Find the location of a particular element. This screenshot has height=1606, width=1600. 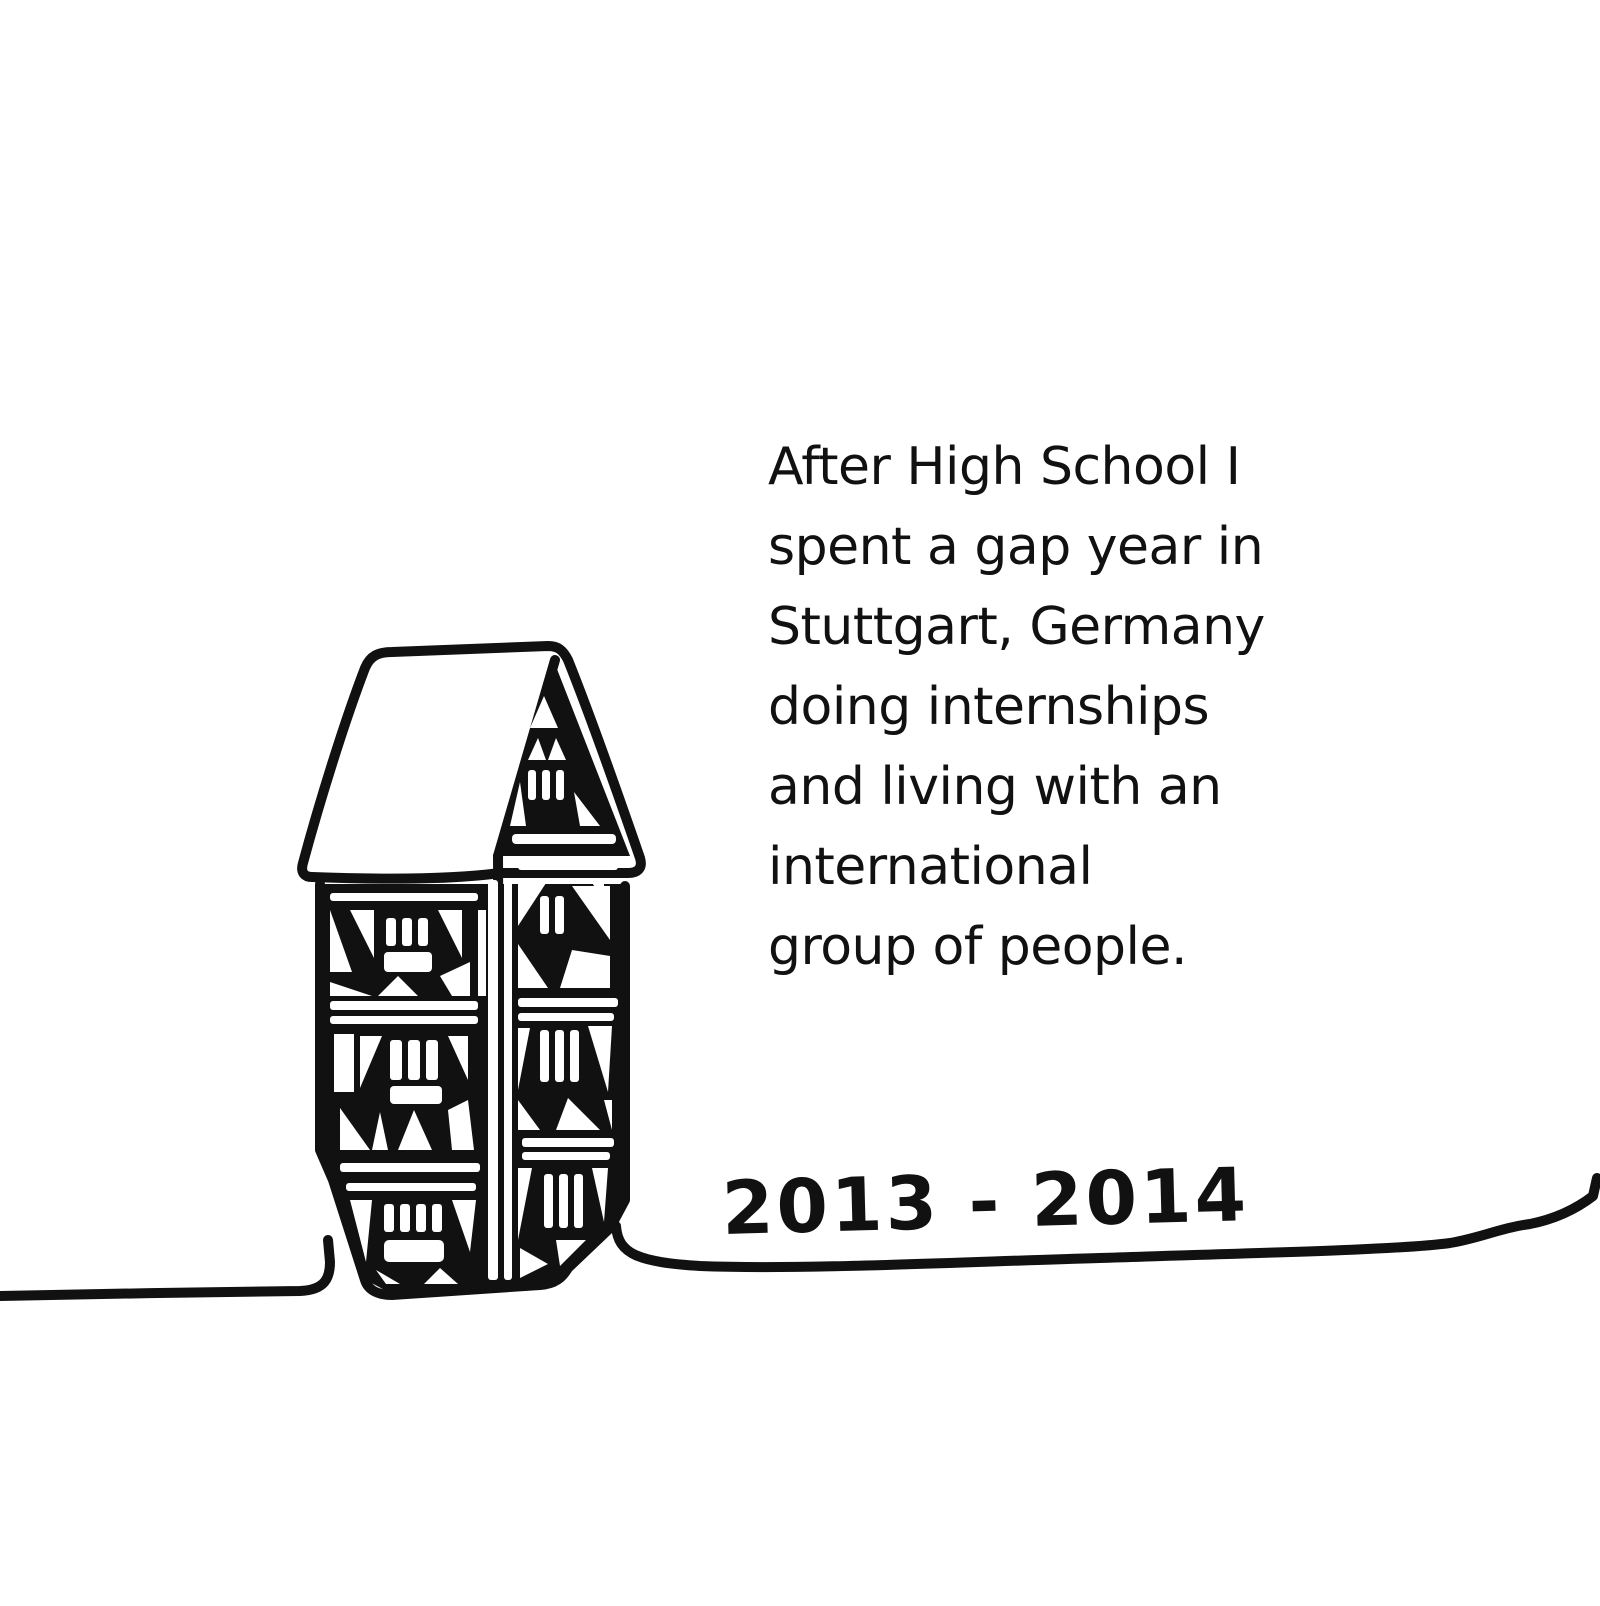

caption-line: international is located at coordinates (930, 867).